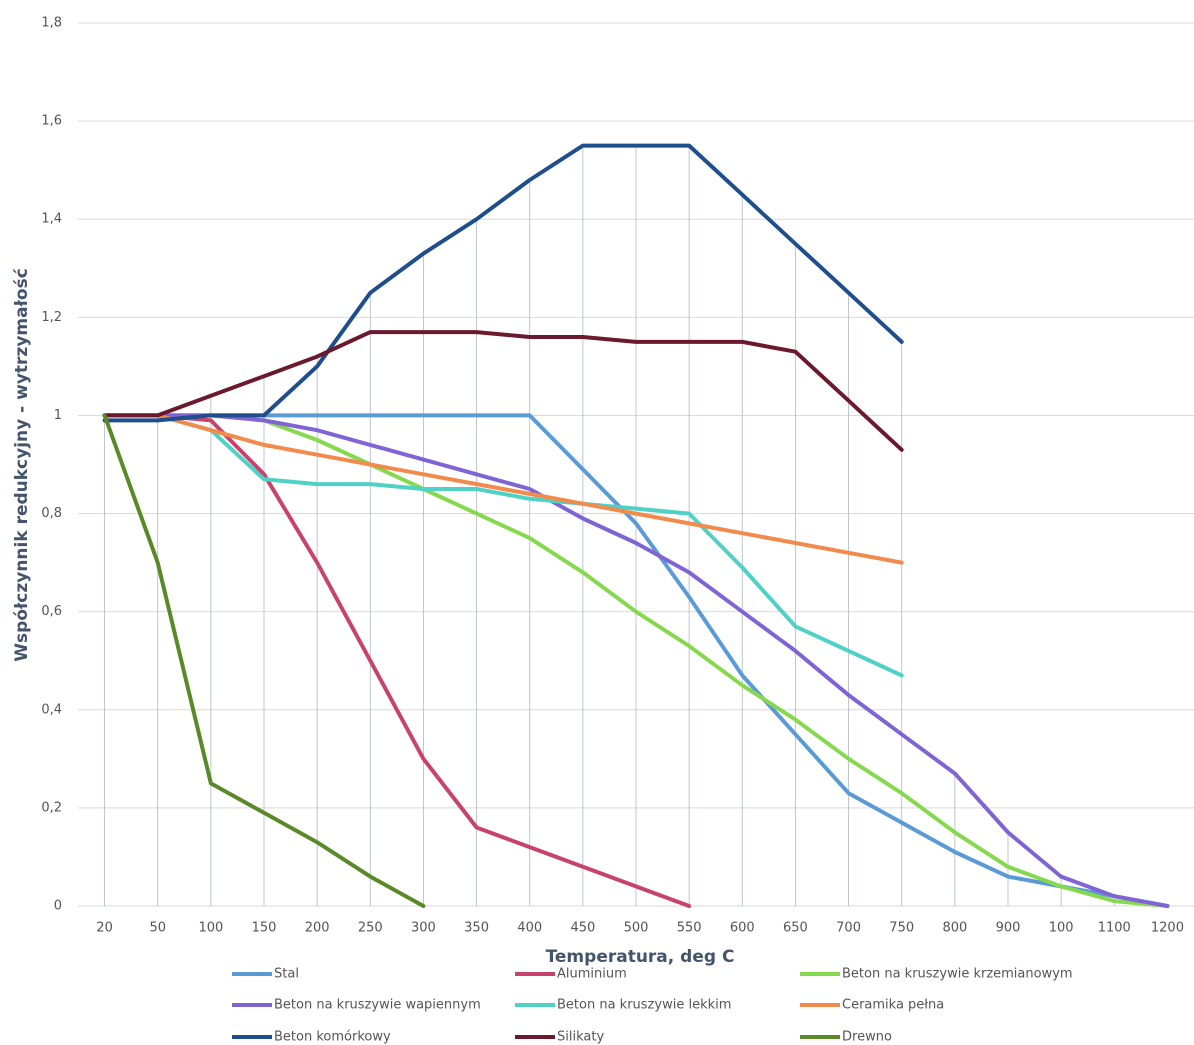  Describe the element at coordinates (51, 219) in the screenshot. I see `y-tick-label: 1,4` at that location.